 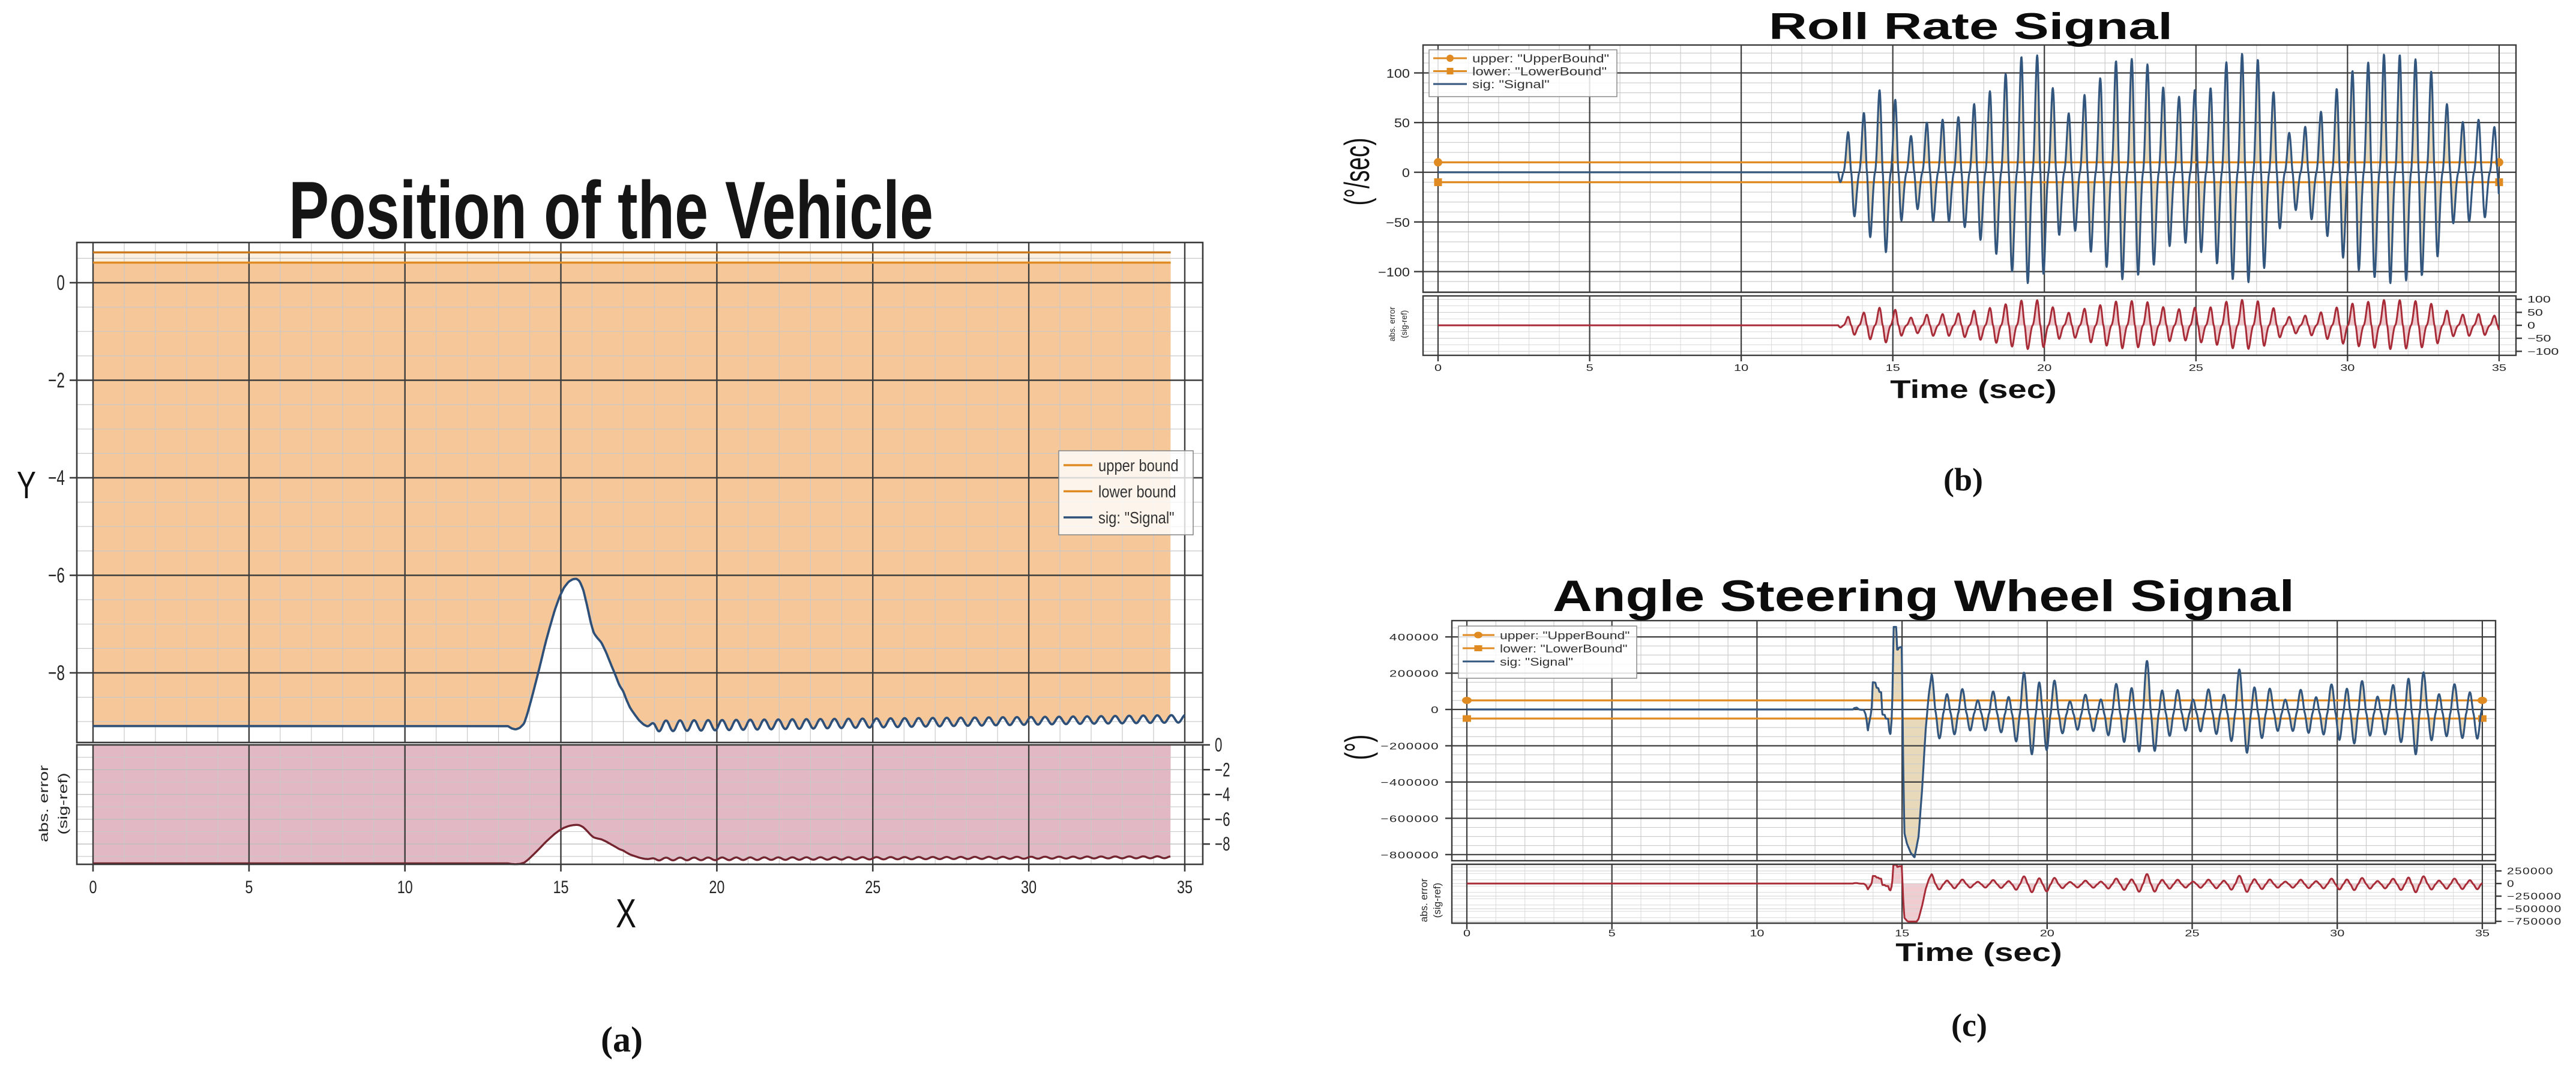 I want to click on svg-text: (a), so click(x=622, y=1039).